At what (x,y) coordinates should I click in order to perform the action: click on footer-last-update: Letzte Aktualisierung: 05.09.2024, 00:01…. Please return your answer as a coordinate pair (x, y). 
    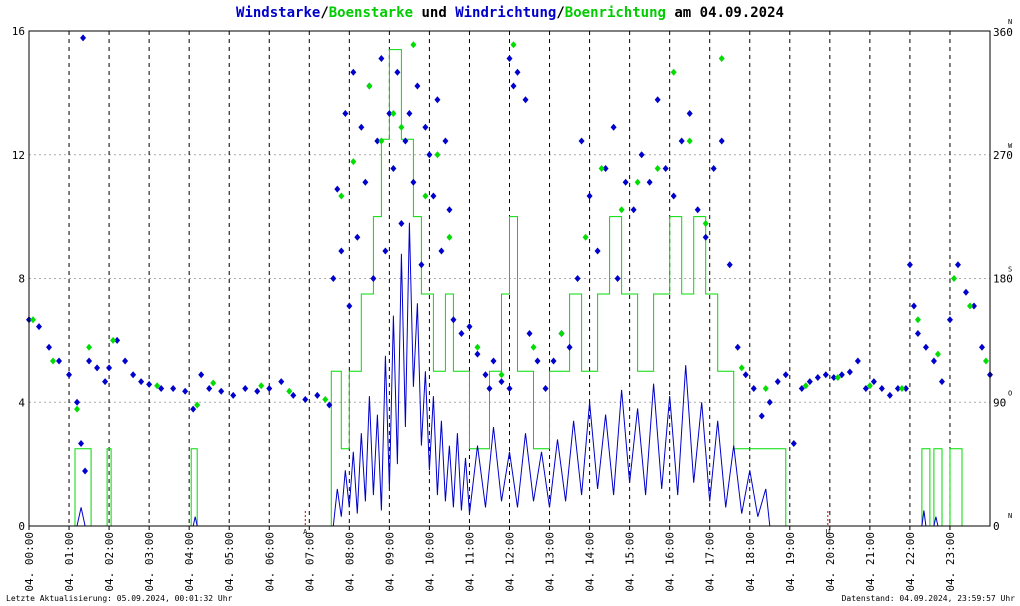
    Looking at the image, I should click on (119, 598).